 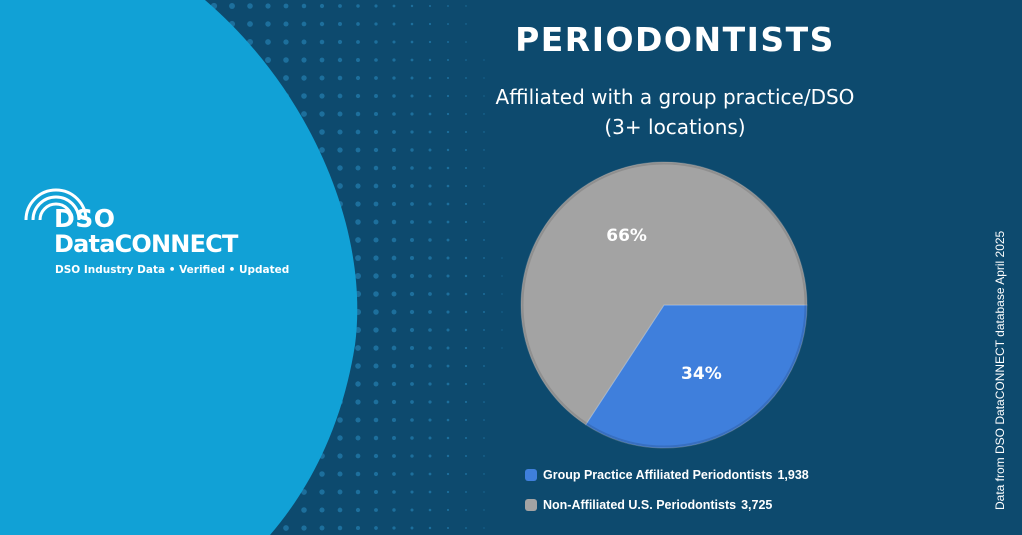 What do you see at coordinates (757, 505) in the screenshot?
I see `legend-count-non-affiliated: 3,725` at bounding box center [757, 505].